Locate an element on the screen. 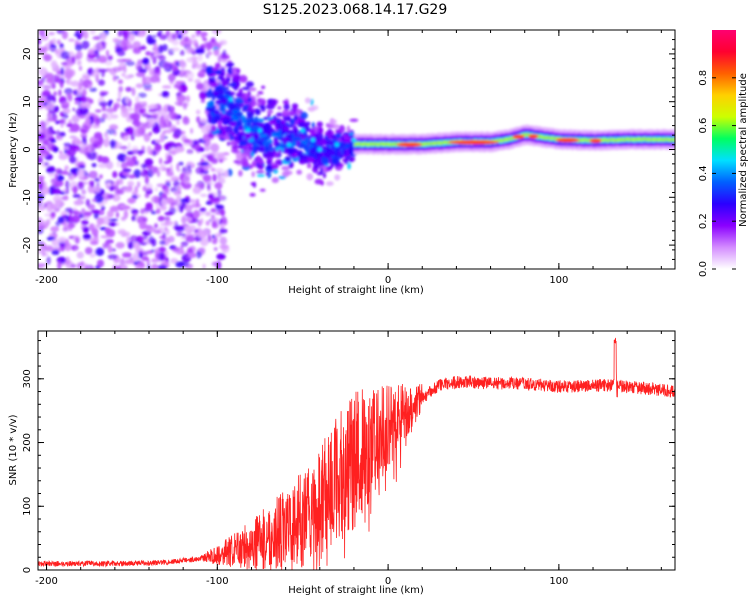 This screenshot has width=750, height=600. x-tick-label: 0 is located at coordinates (388, 280).